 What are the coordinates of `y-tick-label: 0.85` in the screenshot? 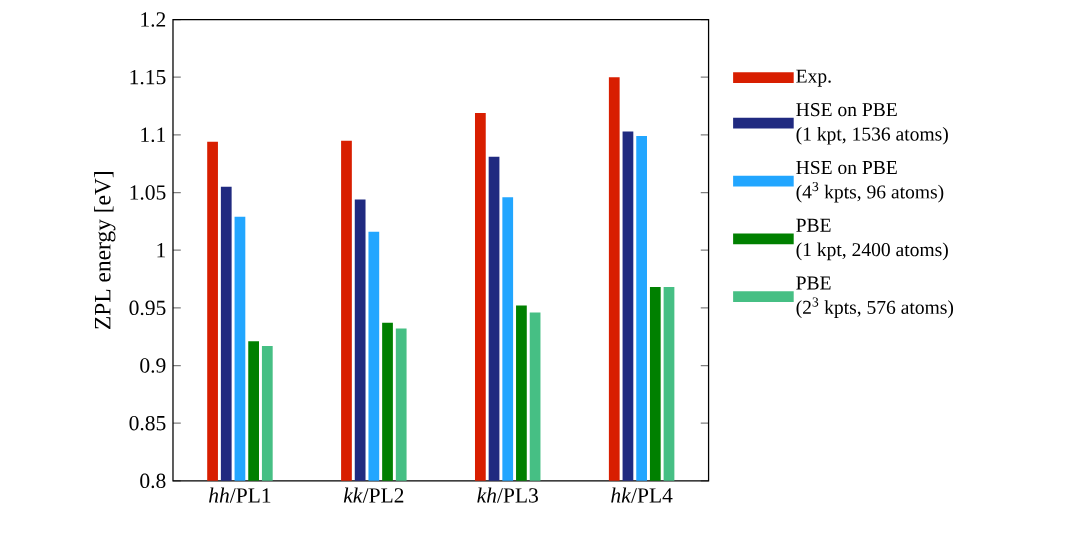 It's located at (147, 423).